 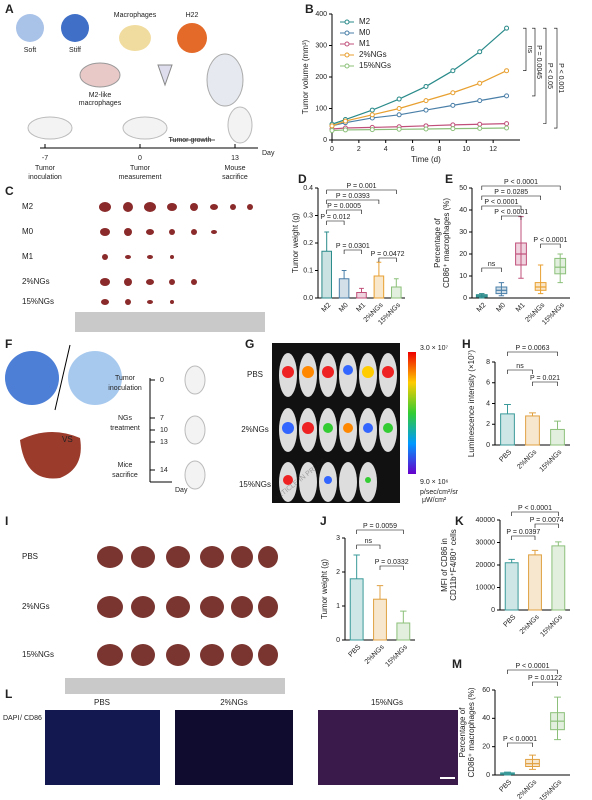 I want to click on photo-c, so click(x=170, y=267).